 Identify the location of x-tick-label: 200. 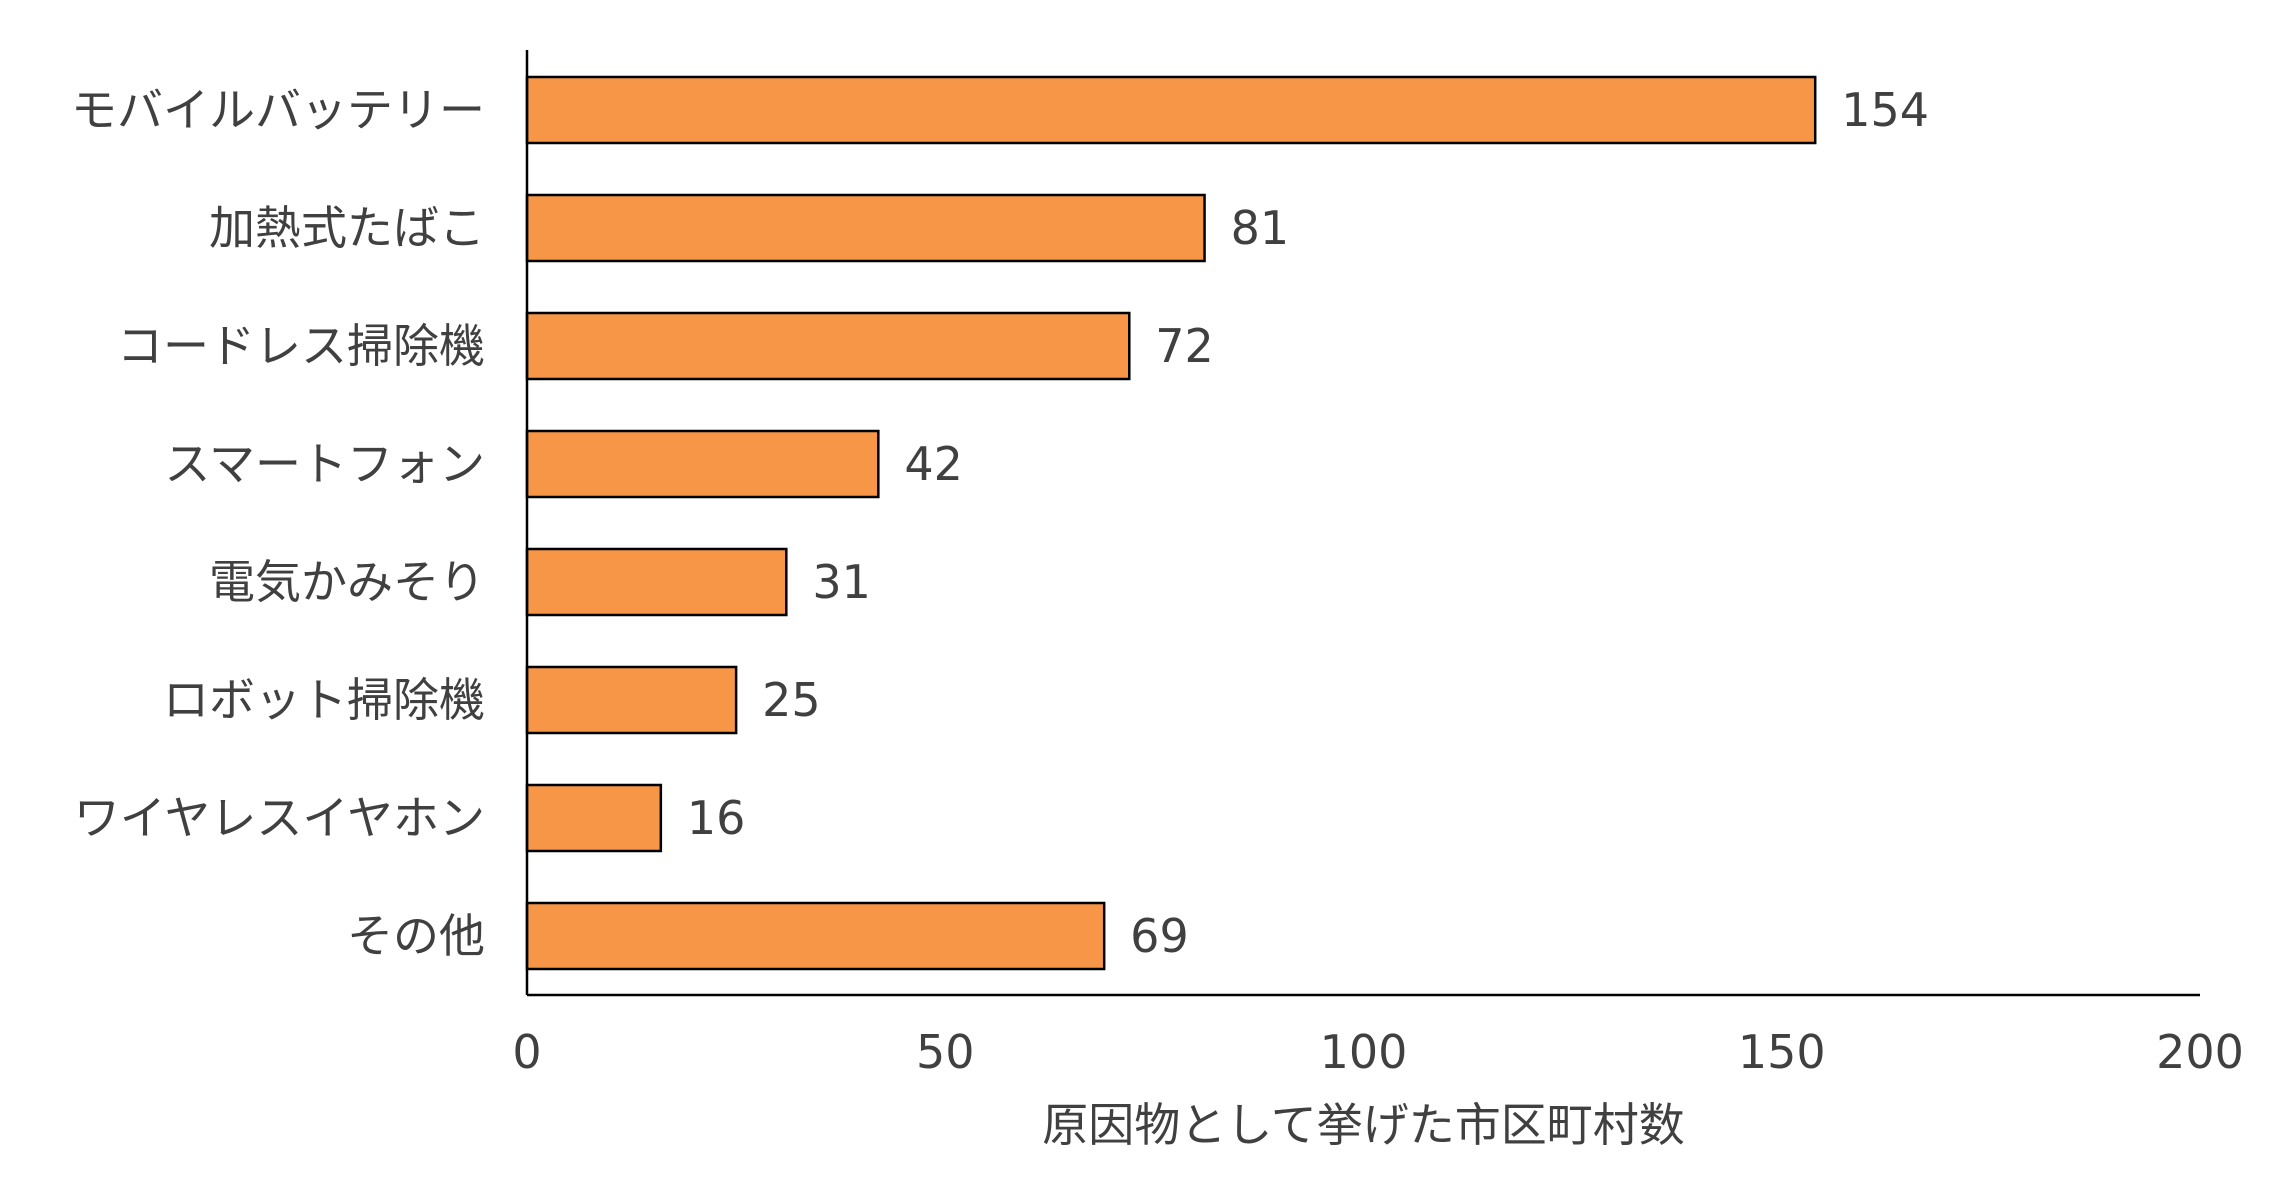
(2200, 1052).